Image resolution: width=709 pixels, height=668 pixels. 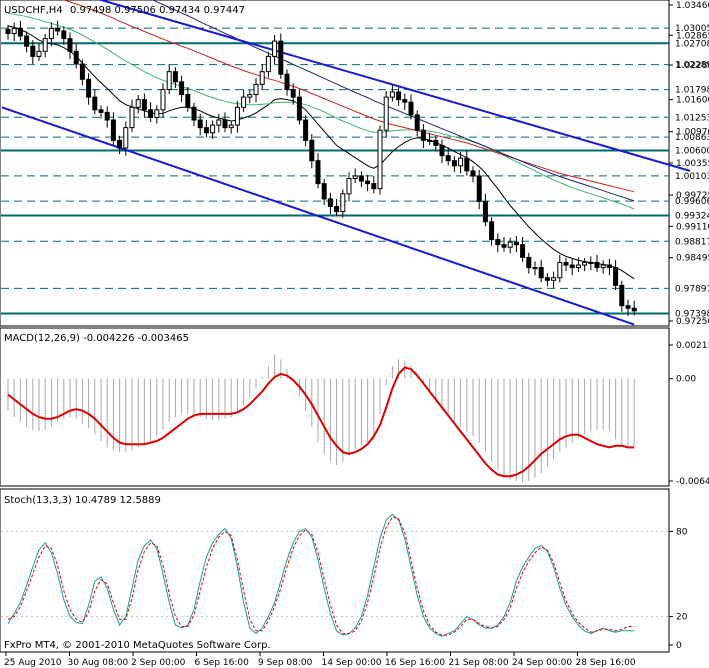 I want to click on time-tick-label: 30 Aug 08:00, so click(x=98, y=663).